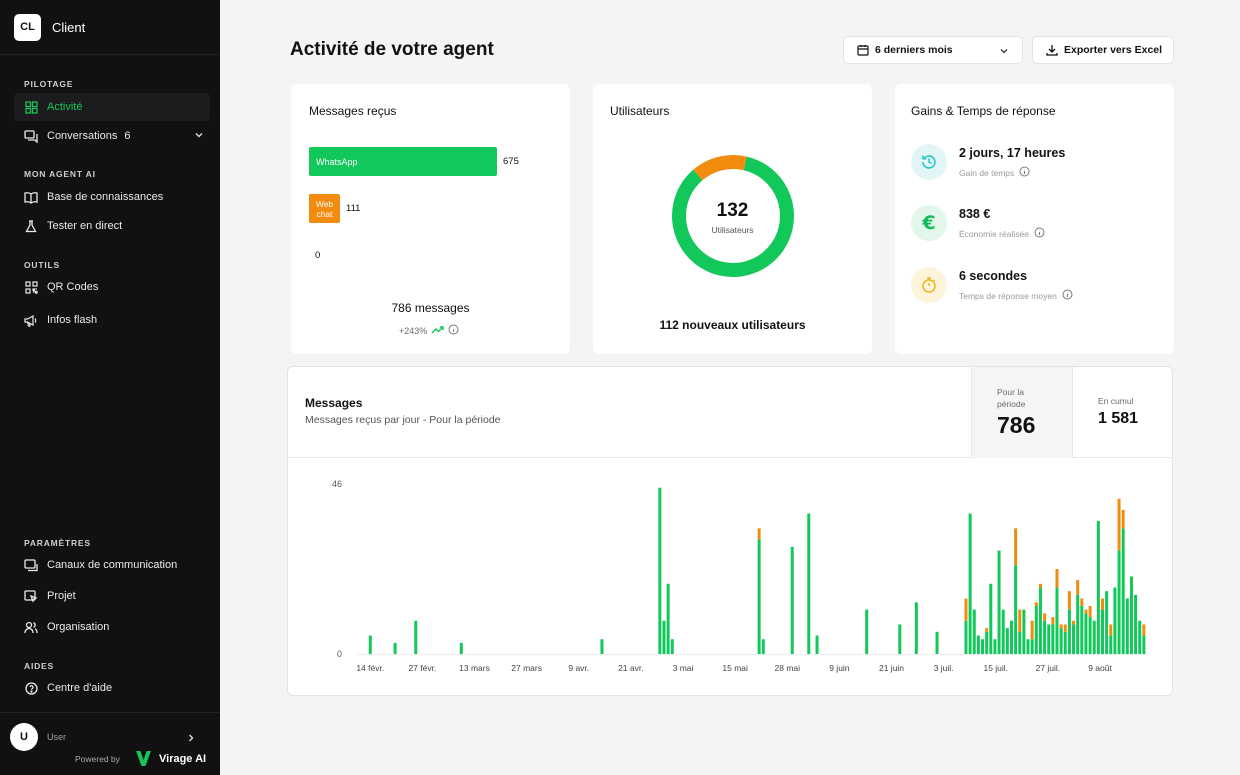 The height and width of the screenshot is (775, 1240). I want to click on book-icon, so click(31, 197).